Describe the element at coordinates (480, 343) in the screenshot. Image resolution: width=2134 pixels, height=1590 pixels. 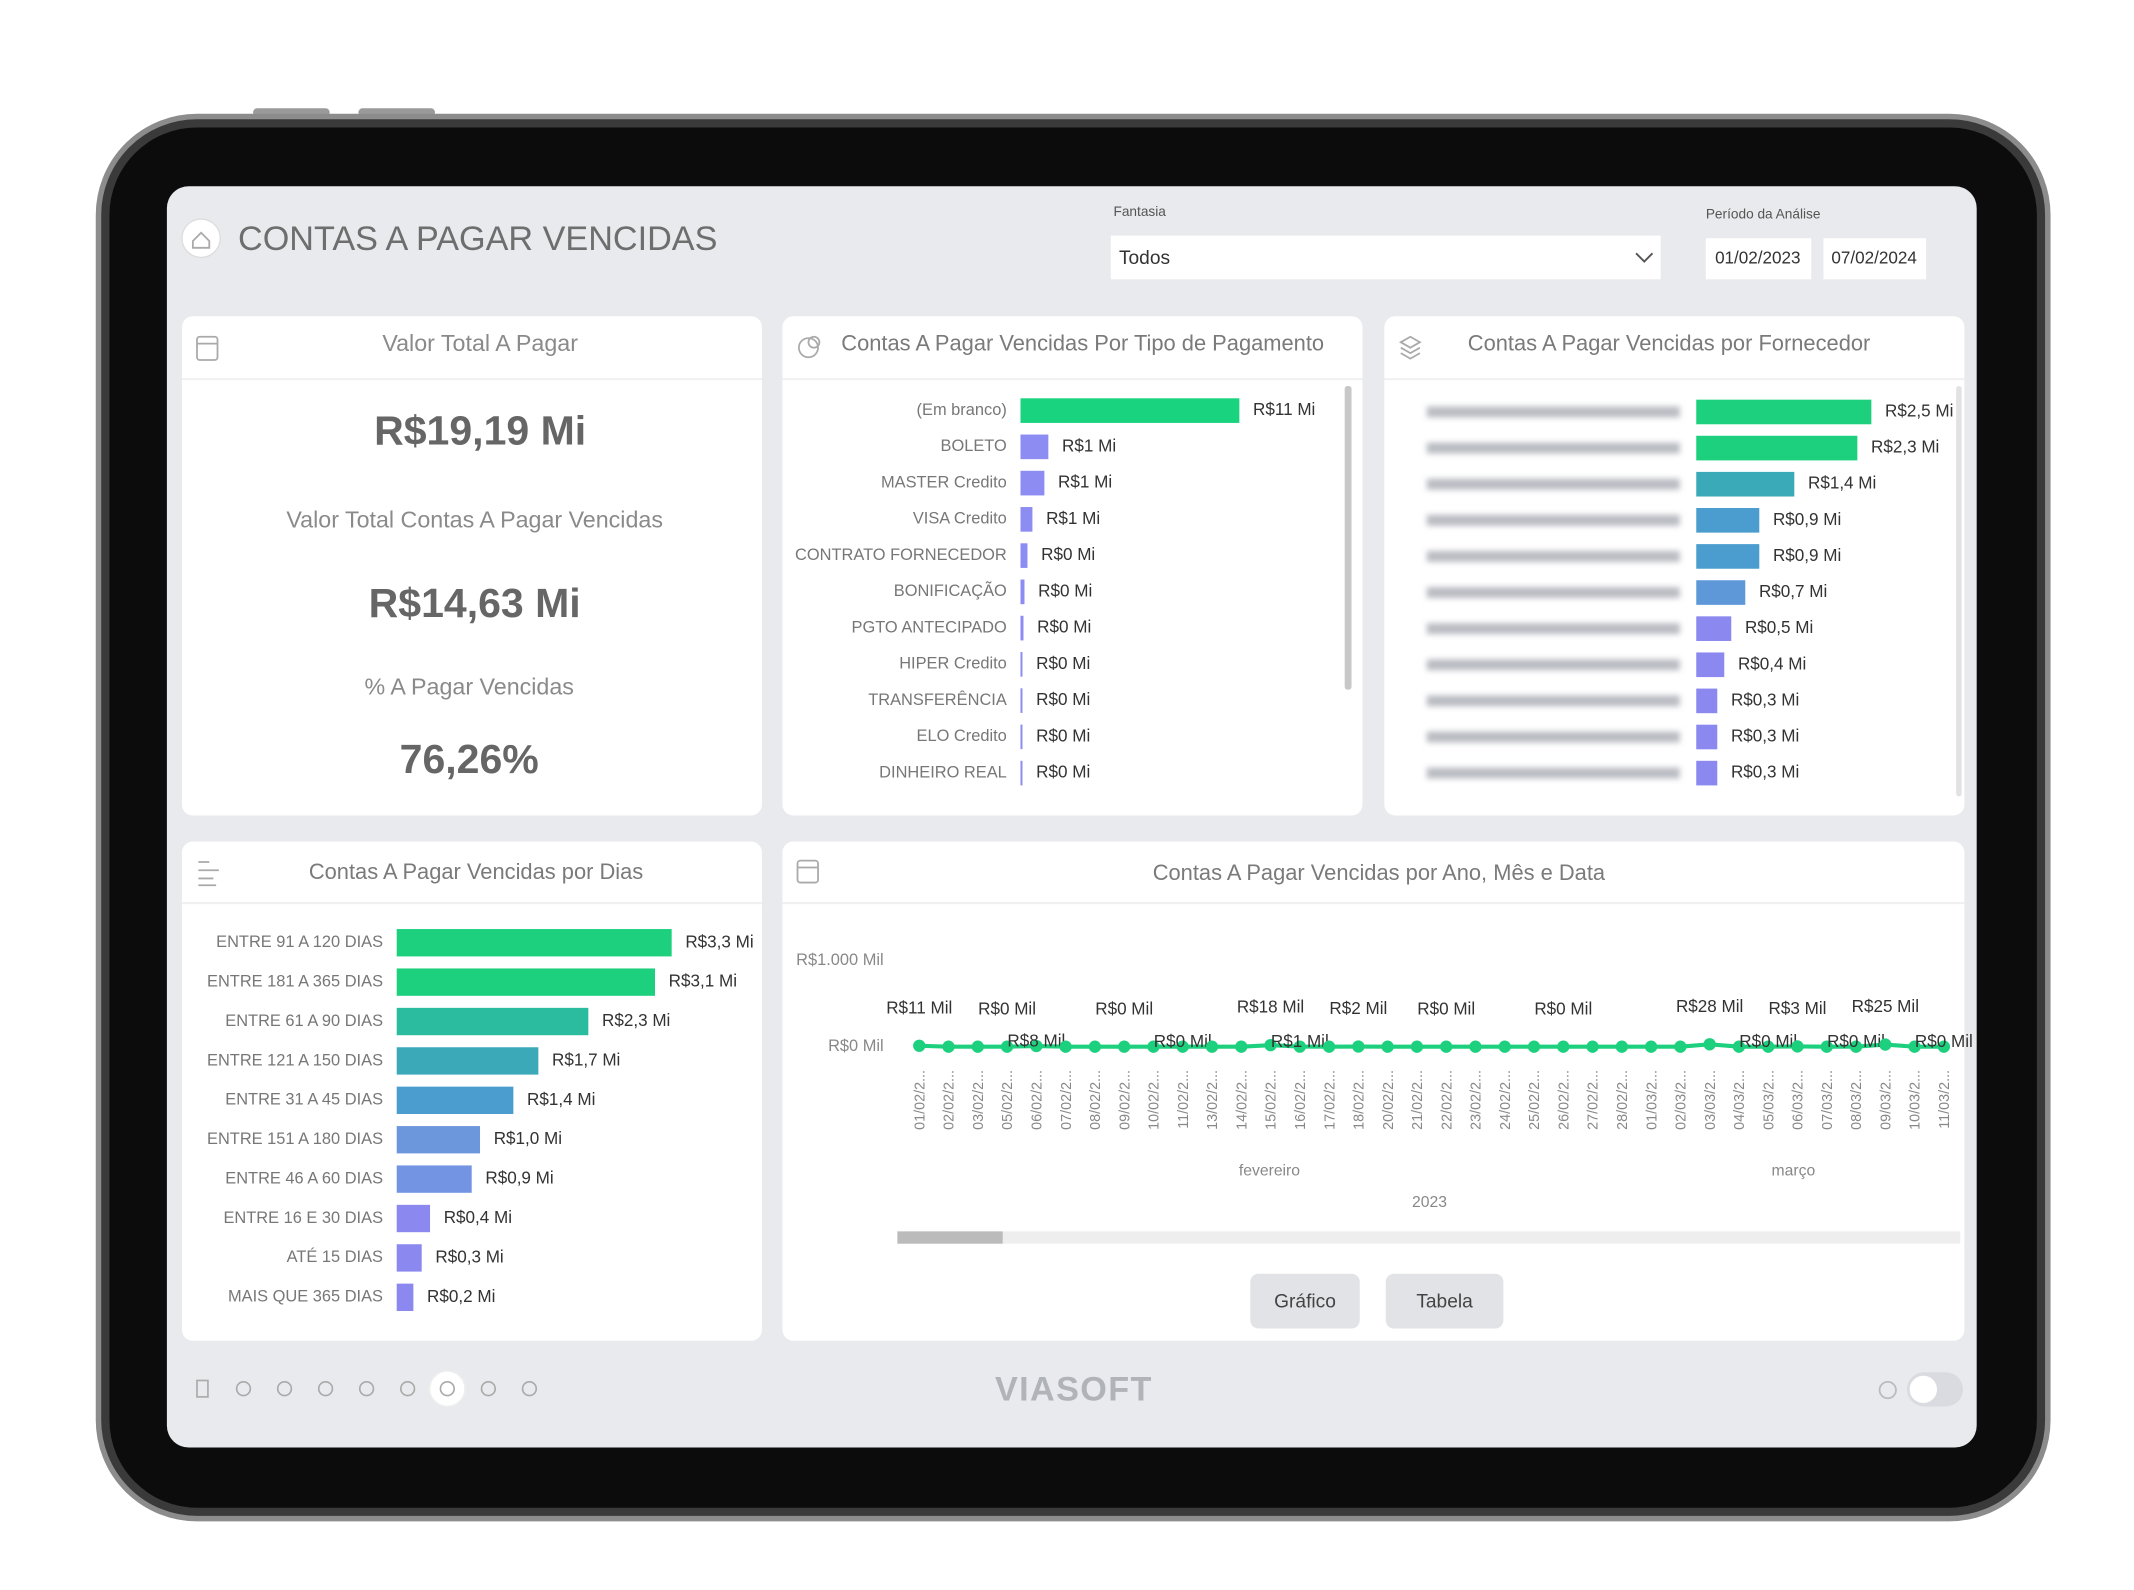
I see `kpi-title: Valor Total A Pagar` at that location.